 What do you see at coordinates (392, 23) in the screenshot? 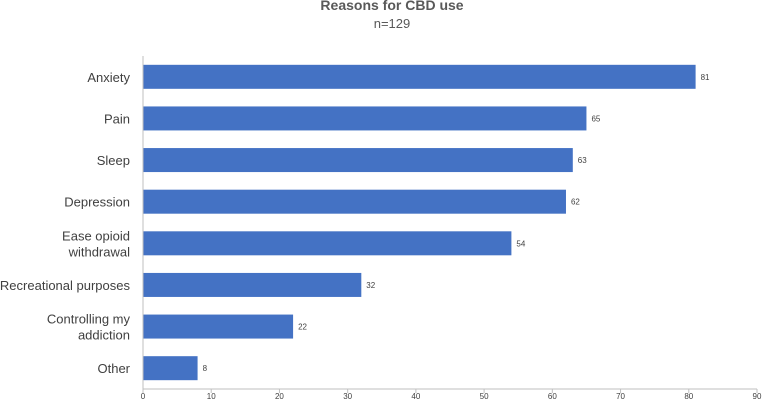
I see `chart-subtitle: n=129` at bounding box center [392, 23].